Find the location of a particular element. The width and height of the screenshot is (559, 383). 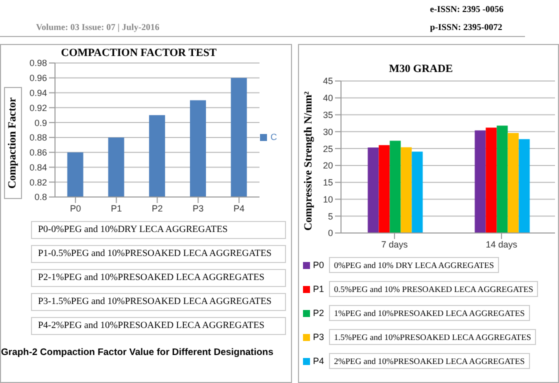

y-tick-label: 35 is located at coordinates (327, 115).